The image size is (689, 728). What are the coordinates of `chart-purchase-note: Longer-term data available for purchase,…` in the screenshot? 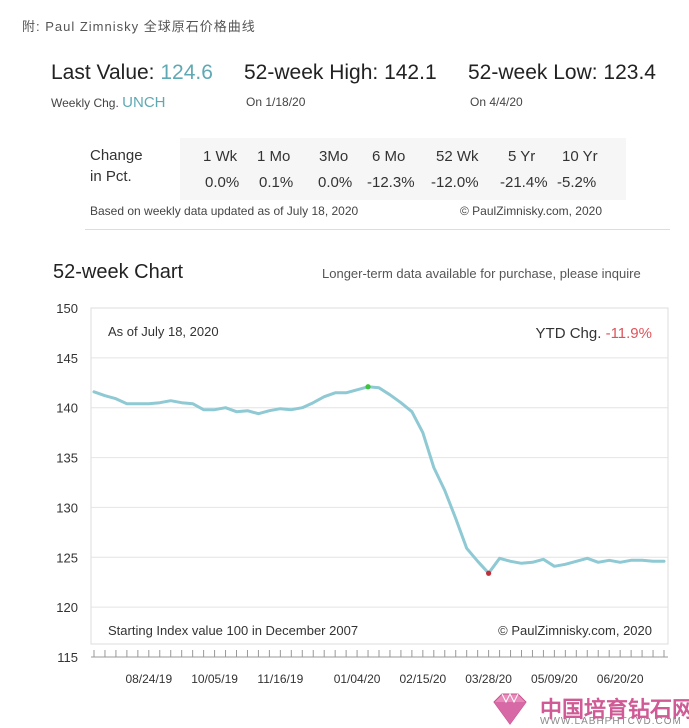 It's located at (481, 273).